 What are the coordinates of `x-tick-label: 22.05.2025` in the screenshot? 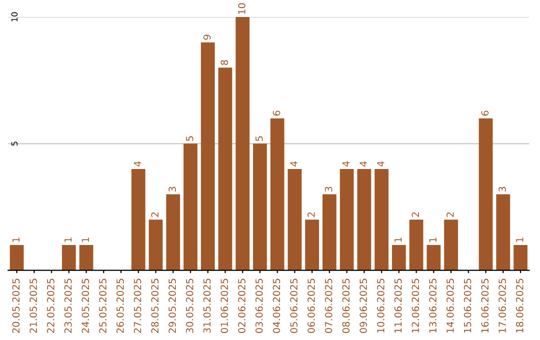 It's located at (50, 305).